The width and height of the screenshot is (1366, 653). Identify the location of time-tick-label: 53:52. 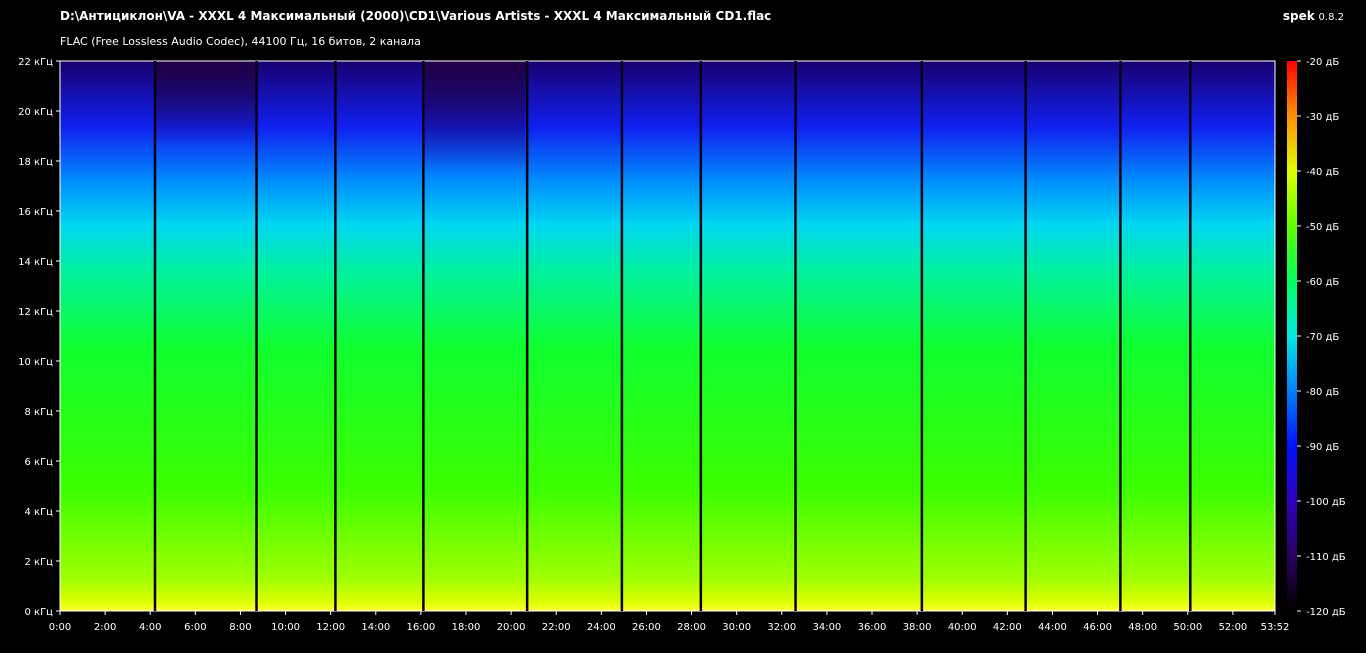
(1275, 627).